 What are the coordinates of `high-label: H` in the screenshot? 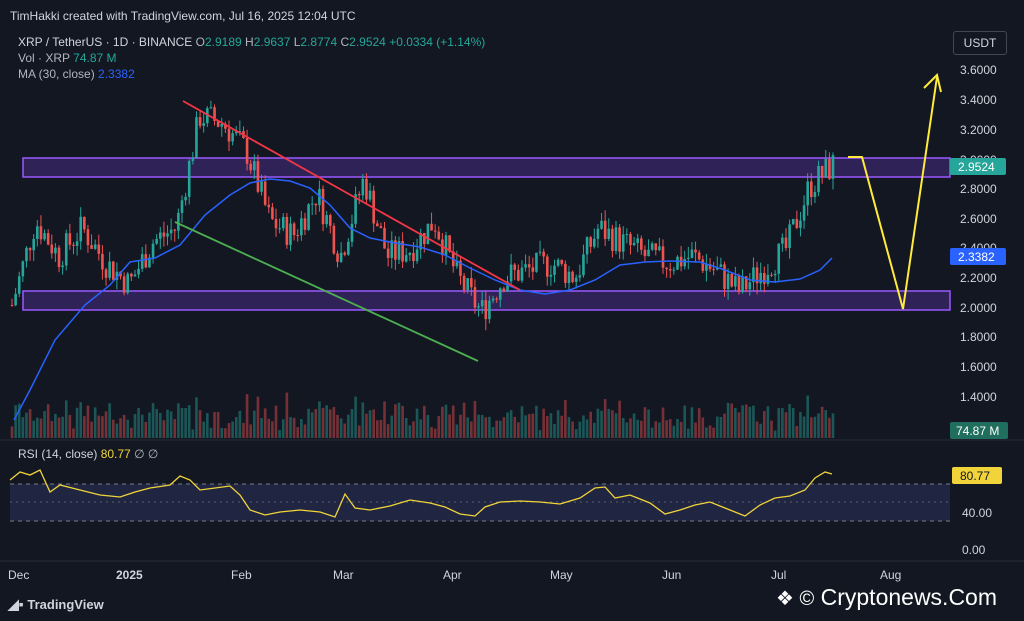 It's located at (249, 42).